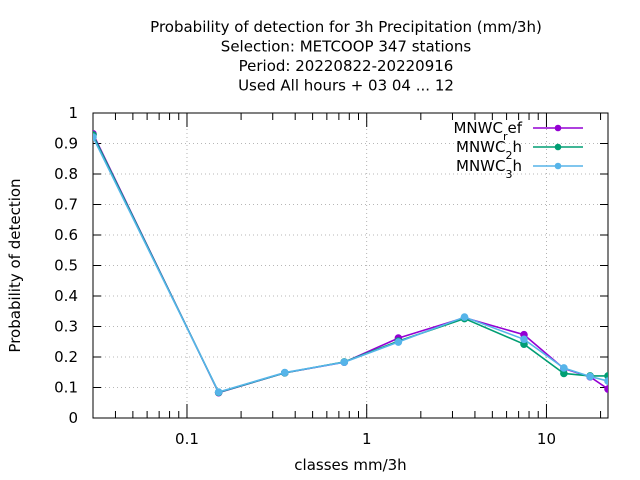 Image resolution: width=640 pixels, height=480 pixels. Describe the element at coordinates (489, 150) in the screenshot. I see `legend-label: MNWC2h` at that location.